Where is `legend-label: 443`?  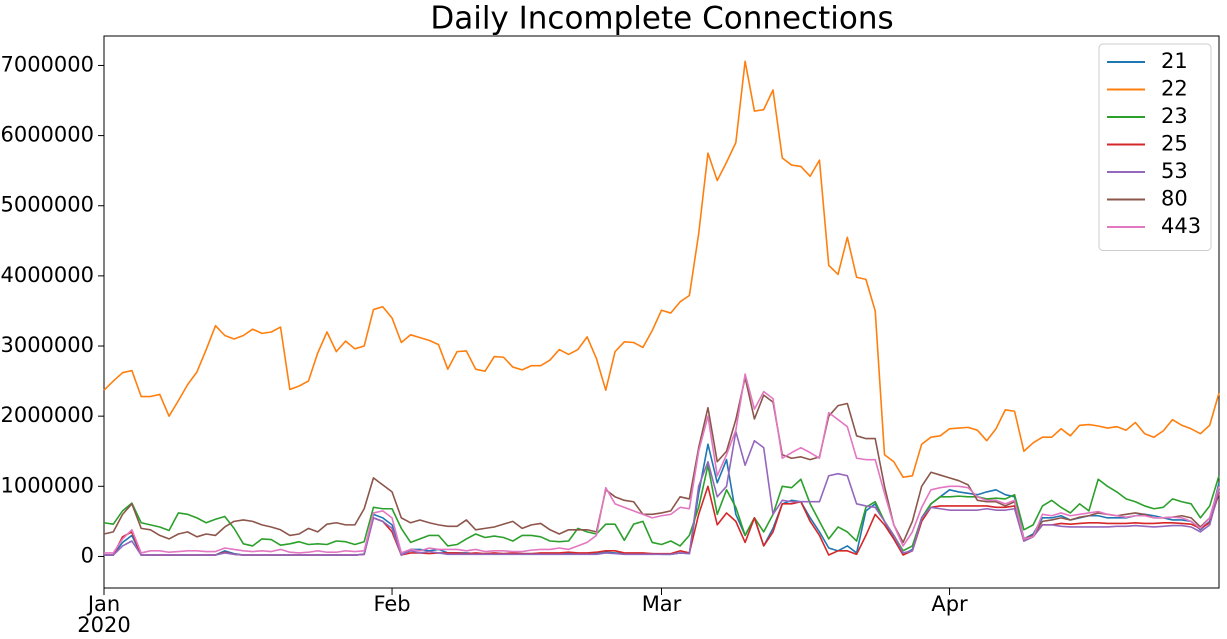 legend-label: 443 is located at coordinates (1181, 226).